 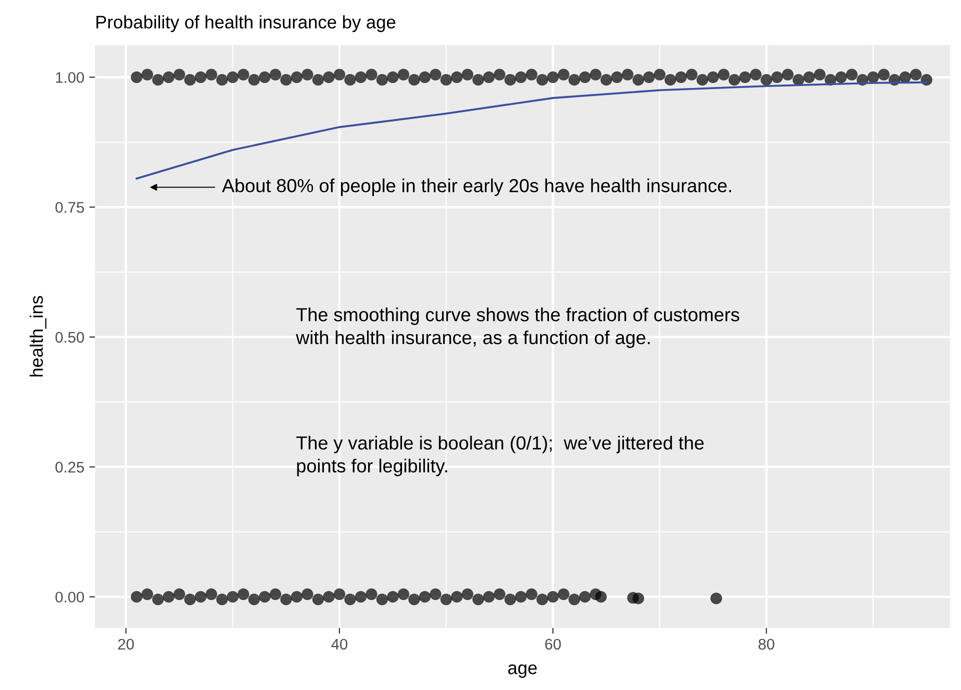 What do you see at coordinates (500, 456) in the screenshot?
I see `annotation: The y variable is boolean (0/1); we’ve jittered the points for legibility.` at bounding box center [500, 456].